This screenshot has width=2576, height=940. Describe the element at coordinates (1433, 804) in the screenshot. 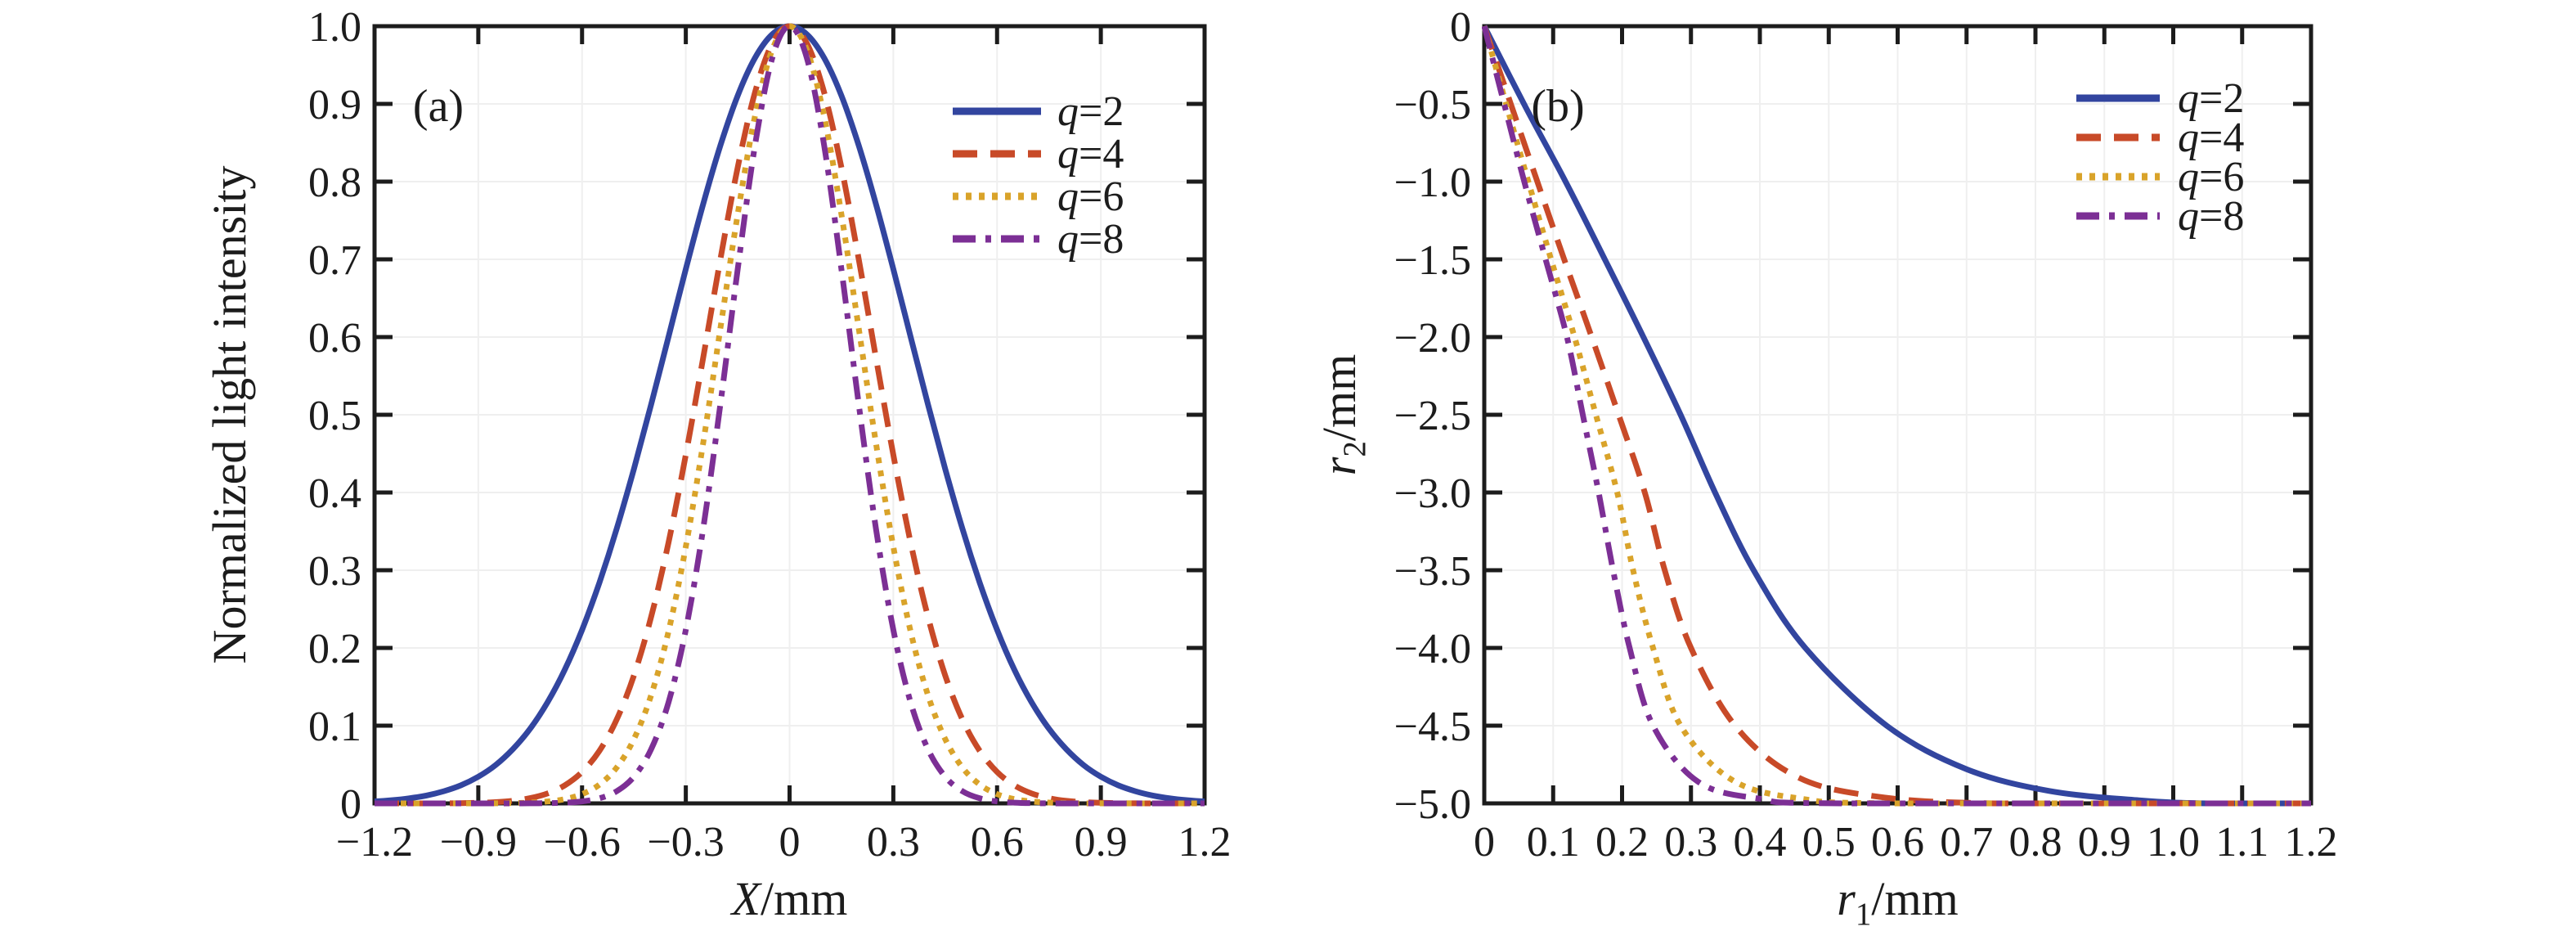

I see `y-tick-label: −5.0` at that location.